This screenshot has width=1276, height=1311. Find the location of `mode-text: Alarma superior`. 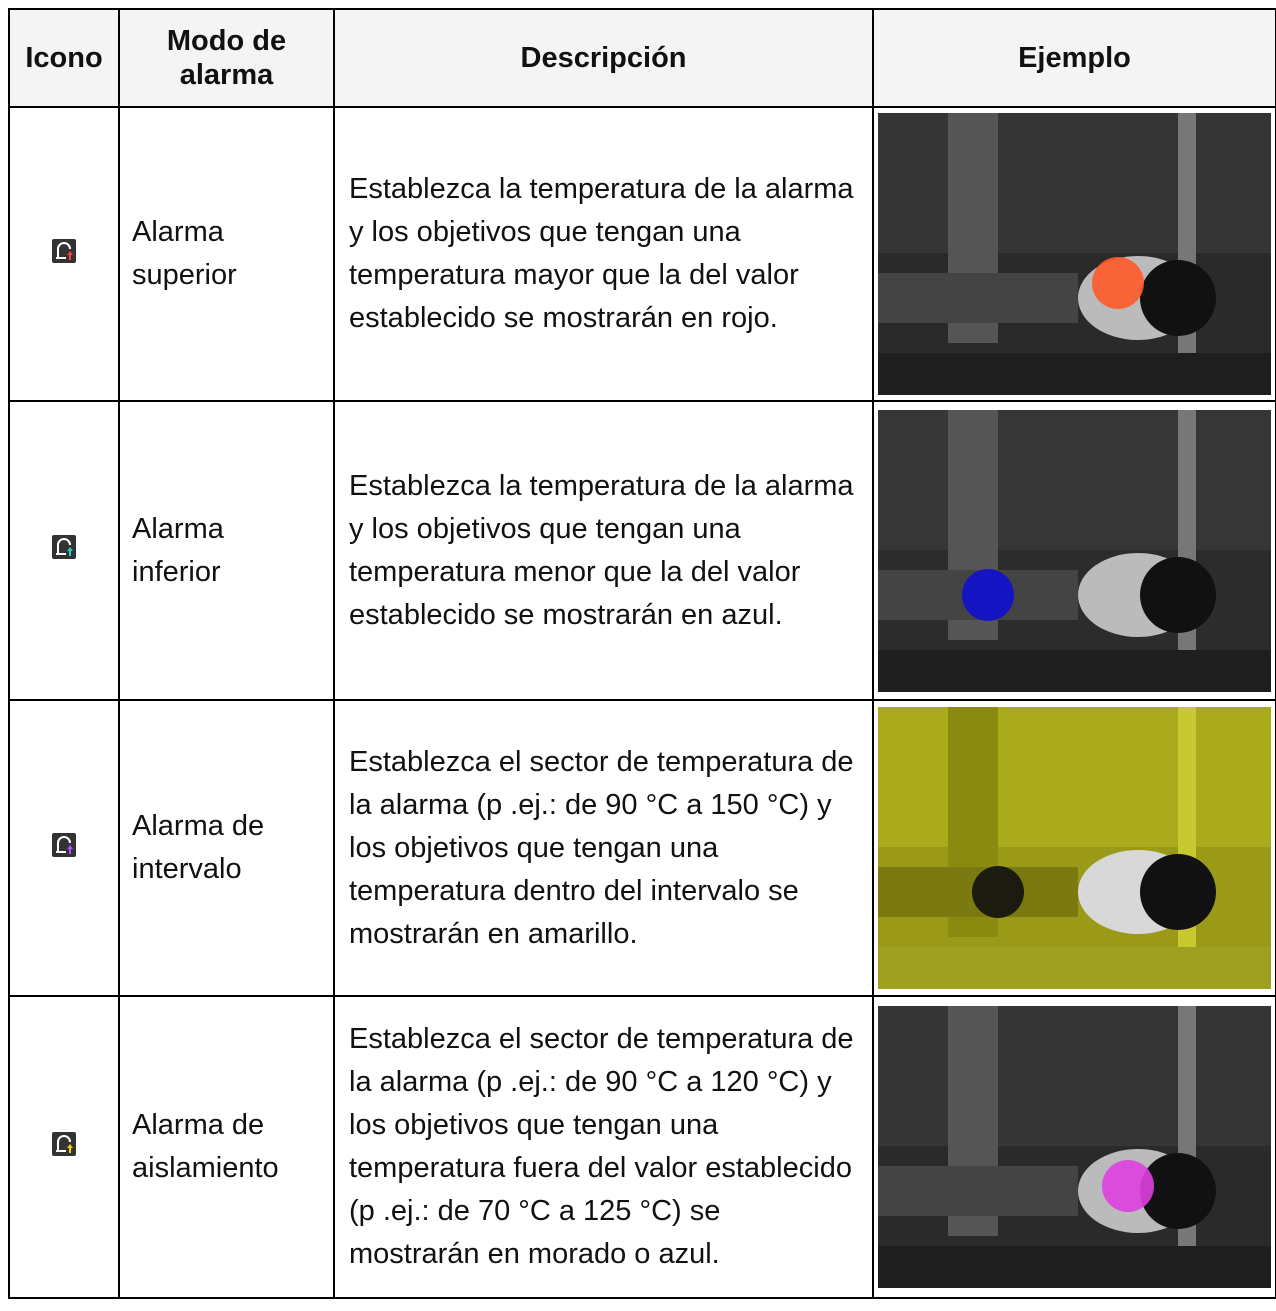

mode-text: Alarma superior is located at coordinates (184, 253).